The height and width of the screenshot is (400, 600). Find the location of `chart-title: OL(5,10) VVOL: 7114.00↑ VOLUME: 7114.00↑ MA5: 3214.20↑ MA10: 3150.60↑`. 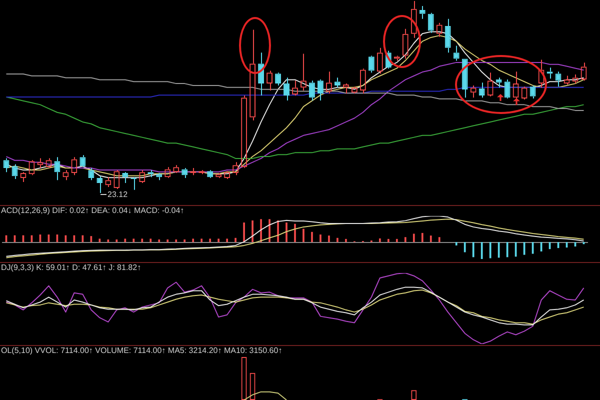

chart-title: OL(5,10) VVOL: 7114.00↑ VOLUME: 7114.00↑ MA5: 3214.20↑ MA10: 3150.60↑ is located at coordinates (141, 350).